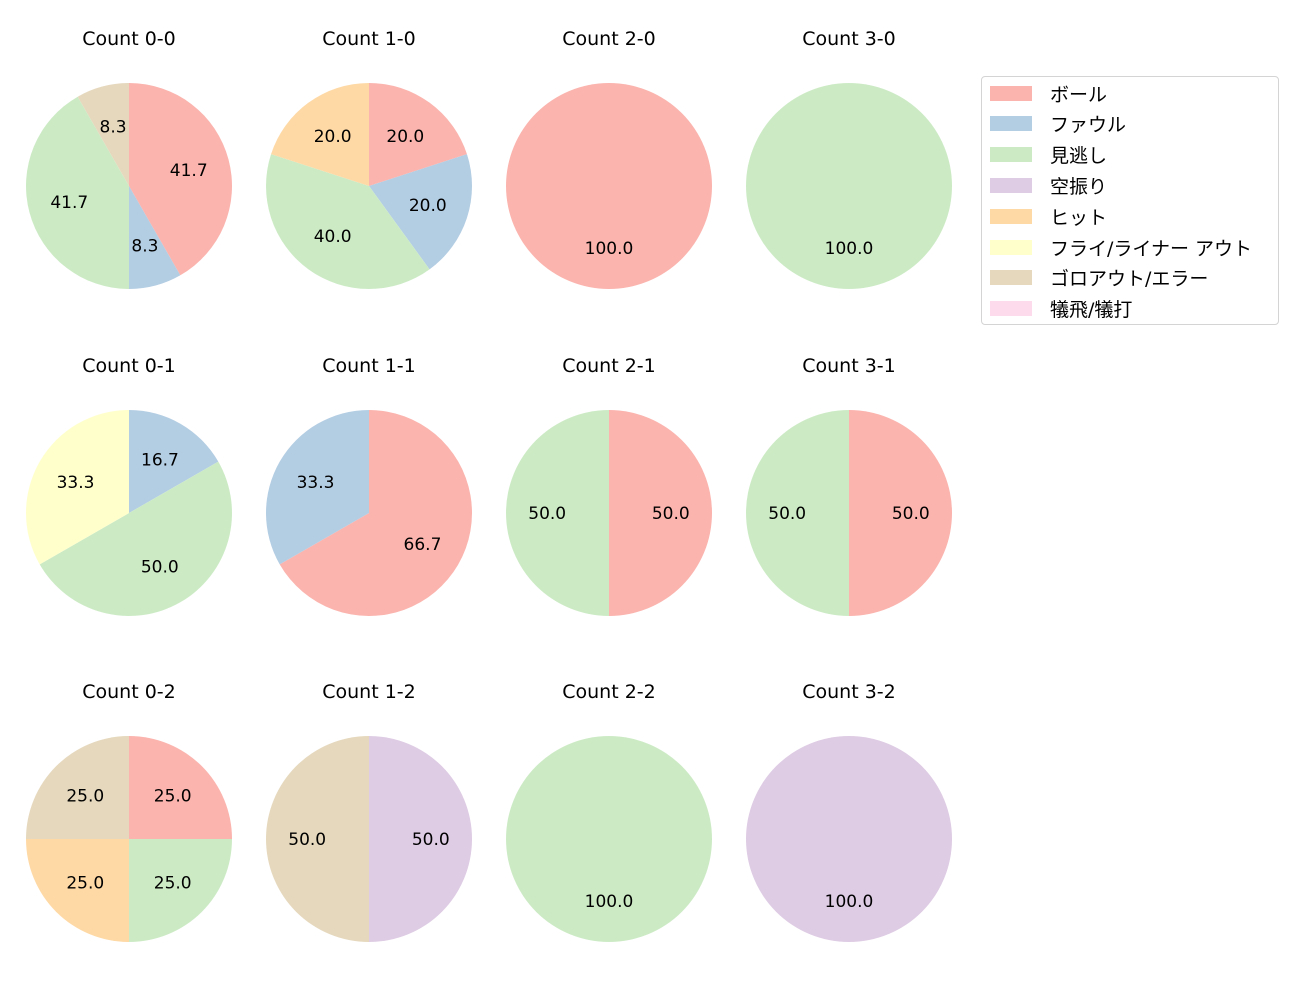 This screenshot has width=1300, height=1000. I want to click on pie-panel: Count 3-1 50.0 50.0, so click(849, 499).